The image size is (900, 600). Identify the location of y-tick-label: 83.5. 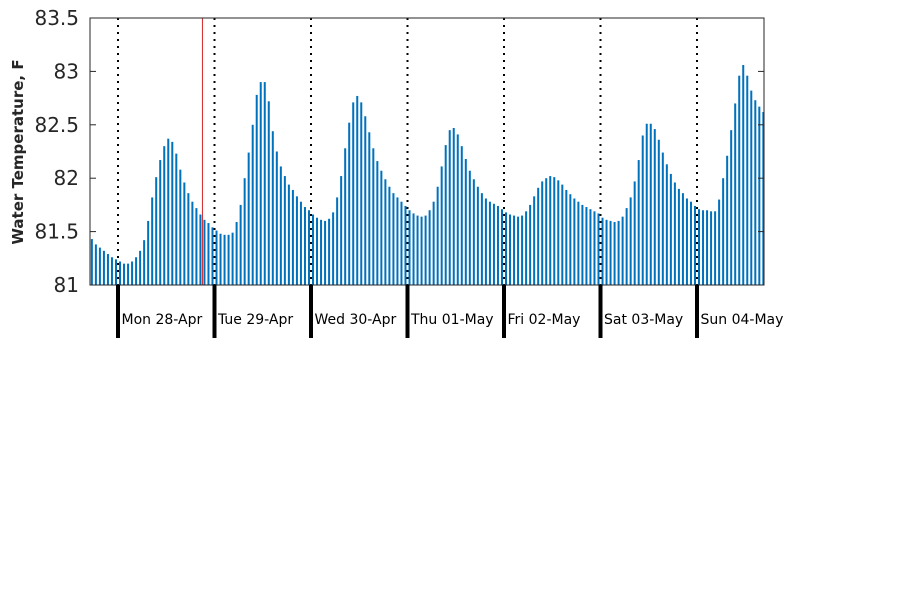
(56, 18).